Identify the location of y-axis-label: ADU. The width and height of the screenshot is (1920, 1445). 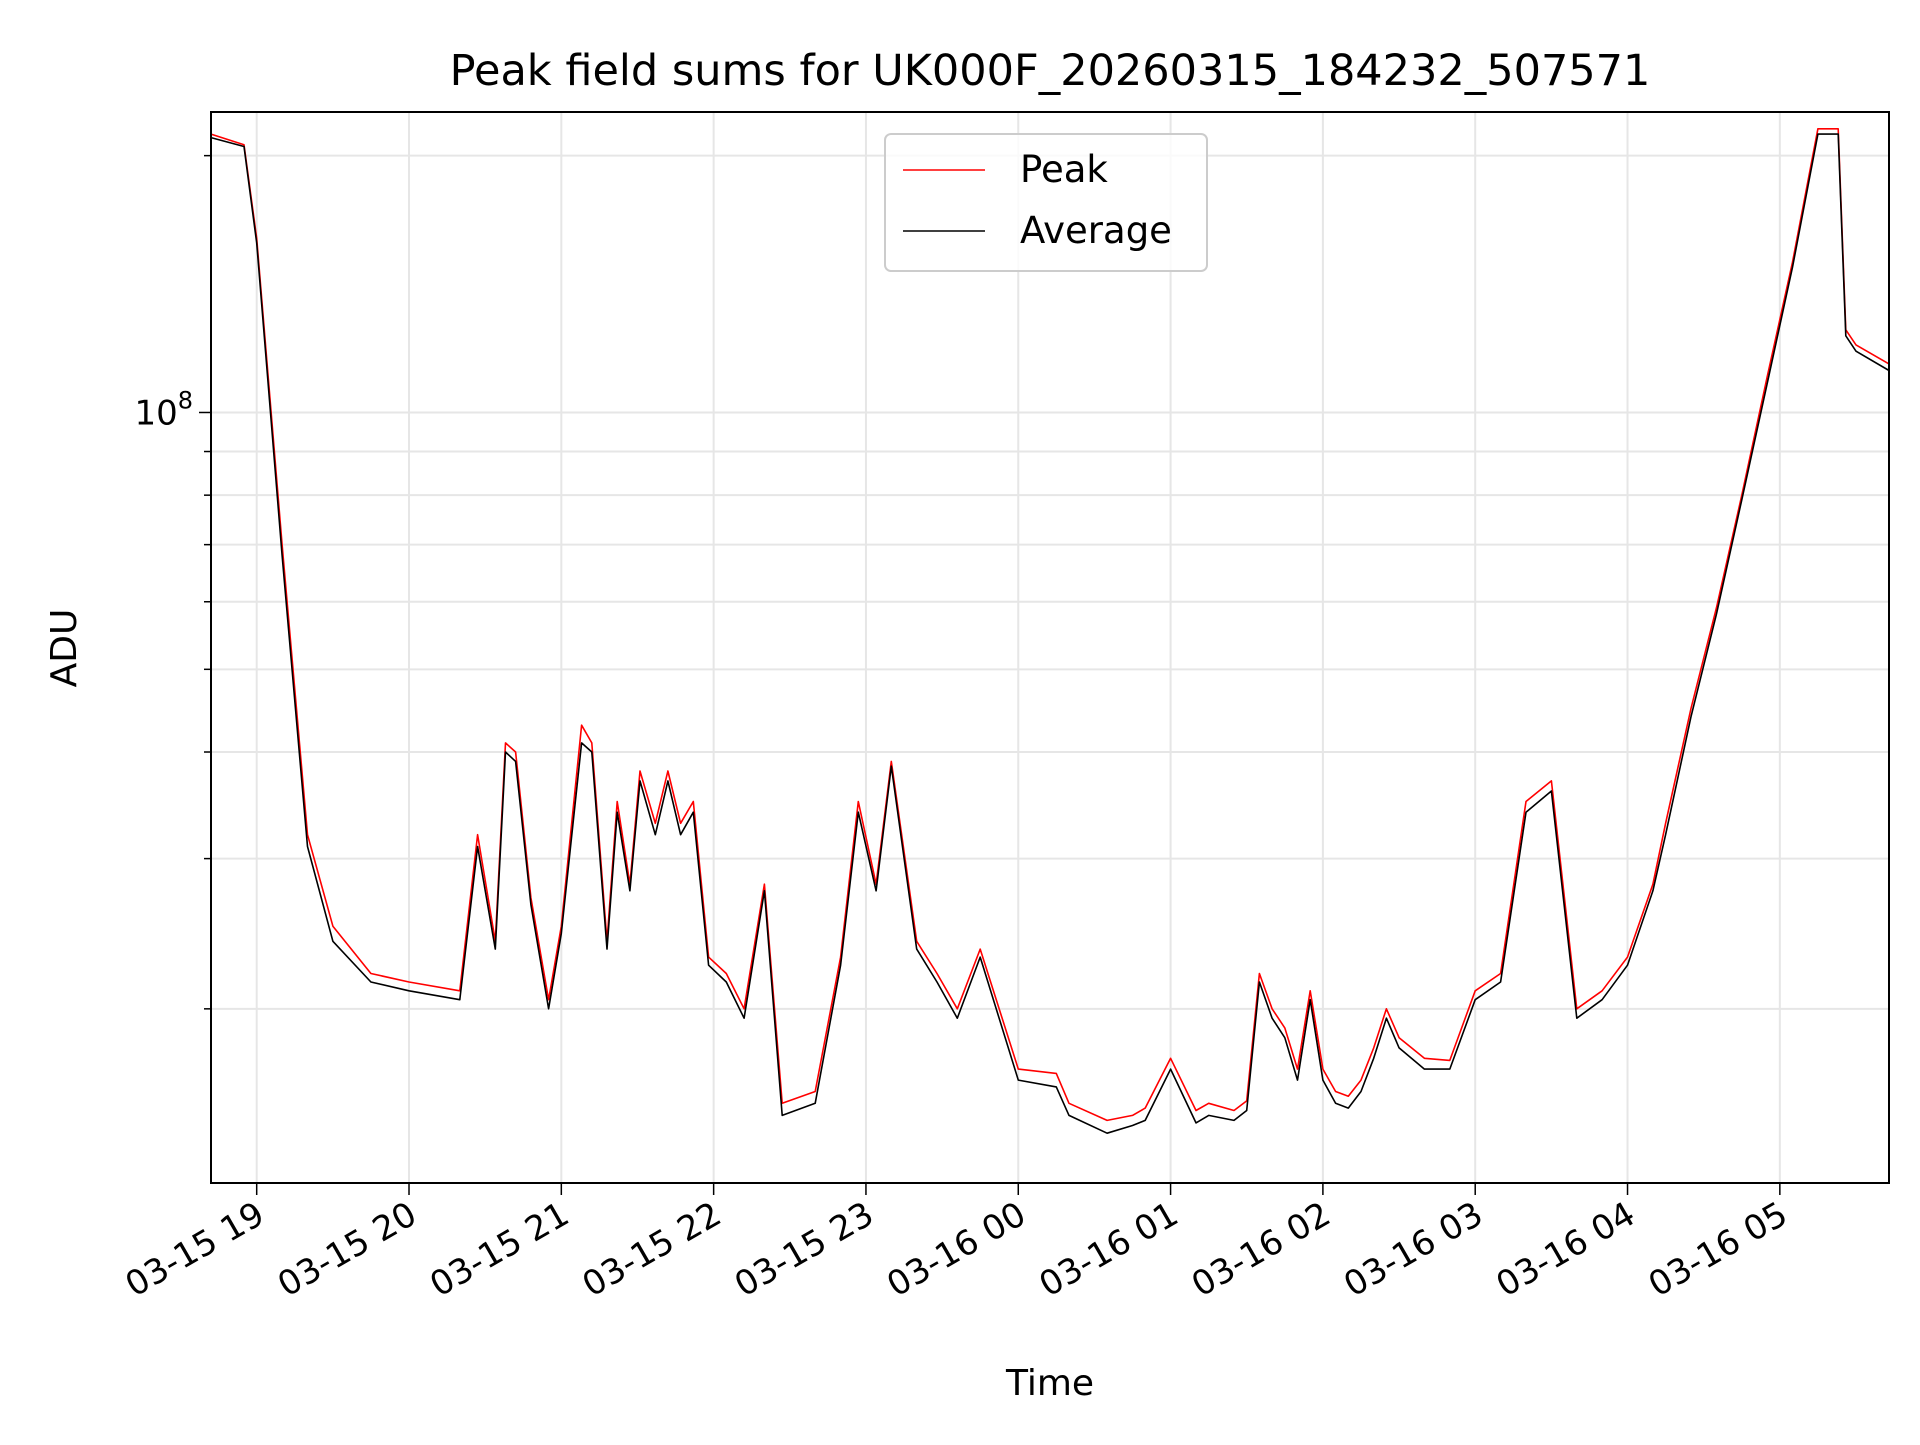
(64, 648).